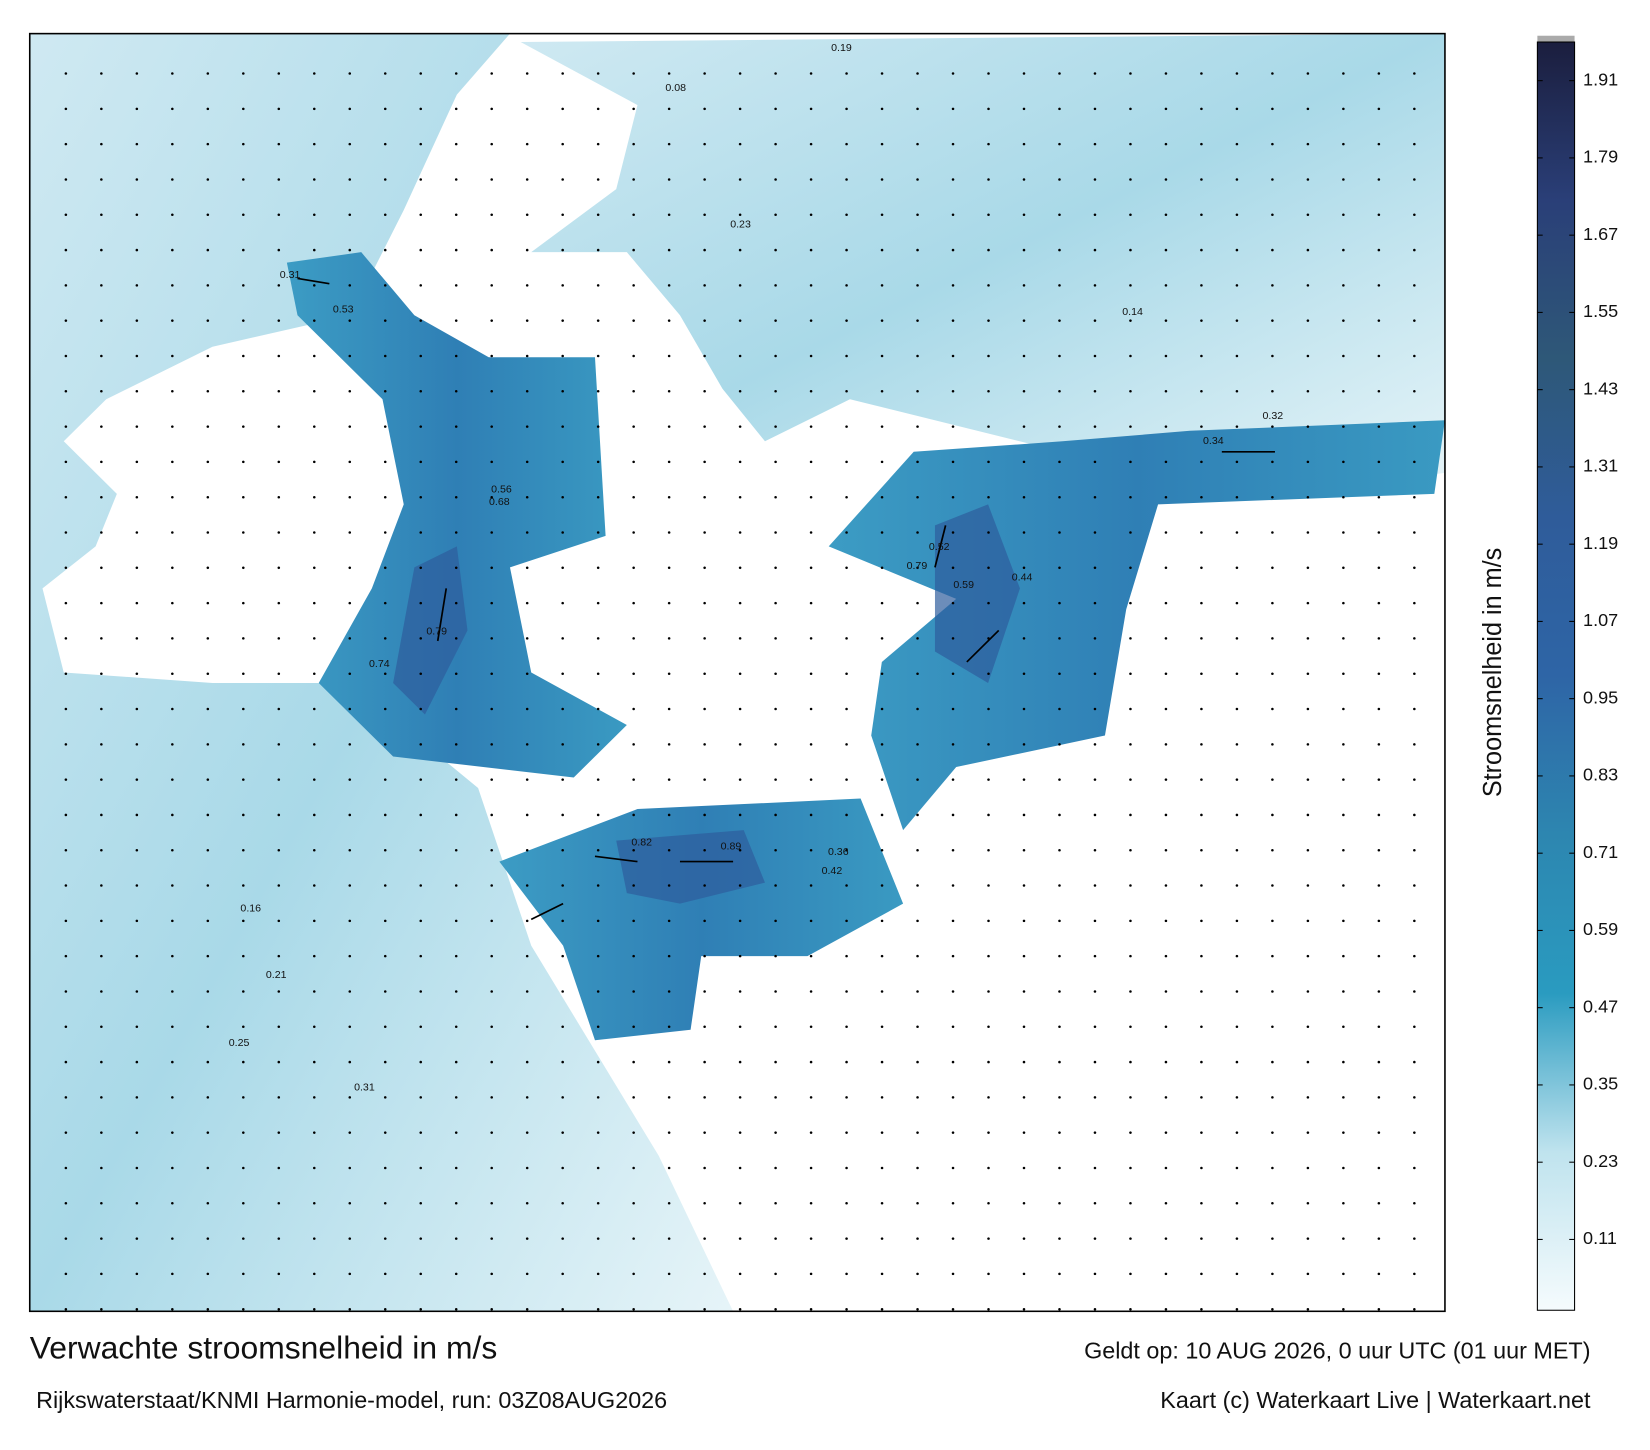 The image size is (1650, 1450). Describe the element at coordinates (1600, 79) in the screenshot. I see `colorbar-tick-label: 1.91` at that location.